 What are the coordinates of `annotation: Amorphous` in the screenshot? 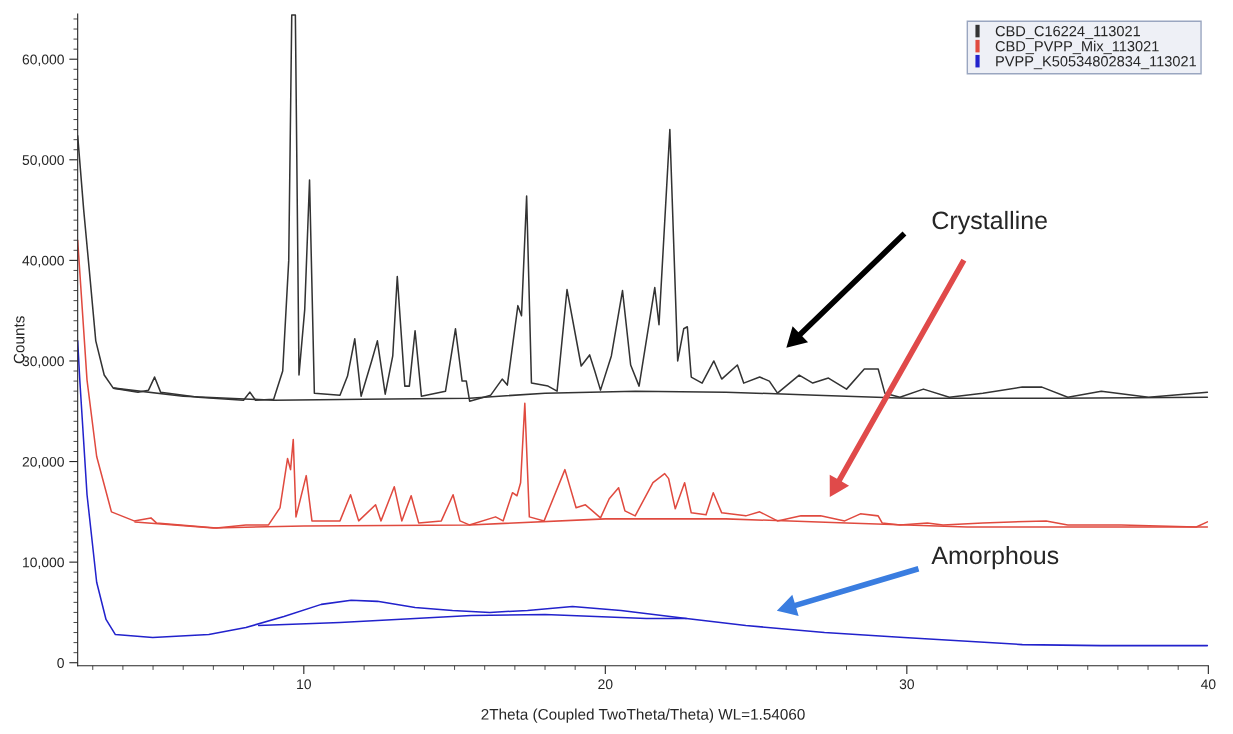 It's located at (995, 557).